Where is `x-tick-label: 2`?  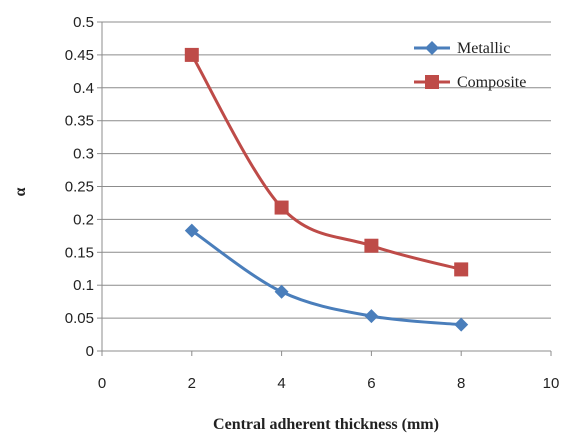
x-tick-label: 2 is located at coordinates (192, 383).